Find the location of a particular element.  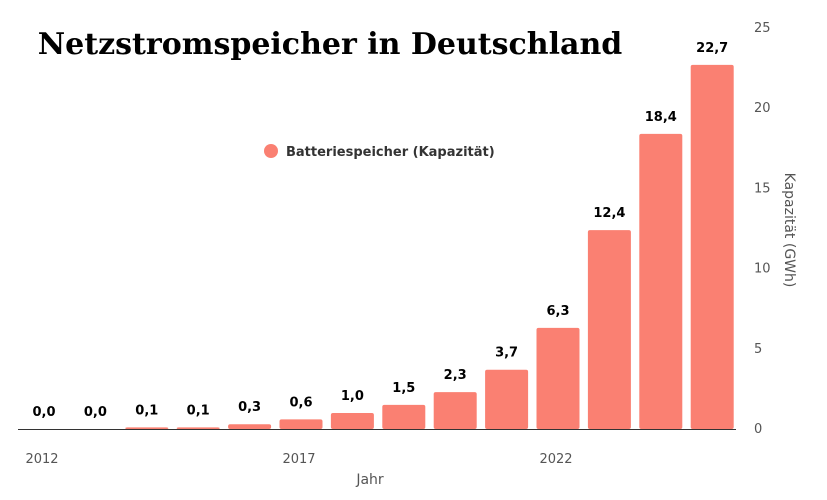

bar-2021 is located at coordinates (507, 399).